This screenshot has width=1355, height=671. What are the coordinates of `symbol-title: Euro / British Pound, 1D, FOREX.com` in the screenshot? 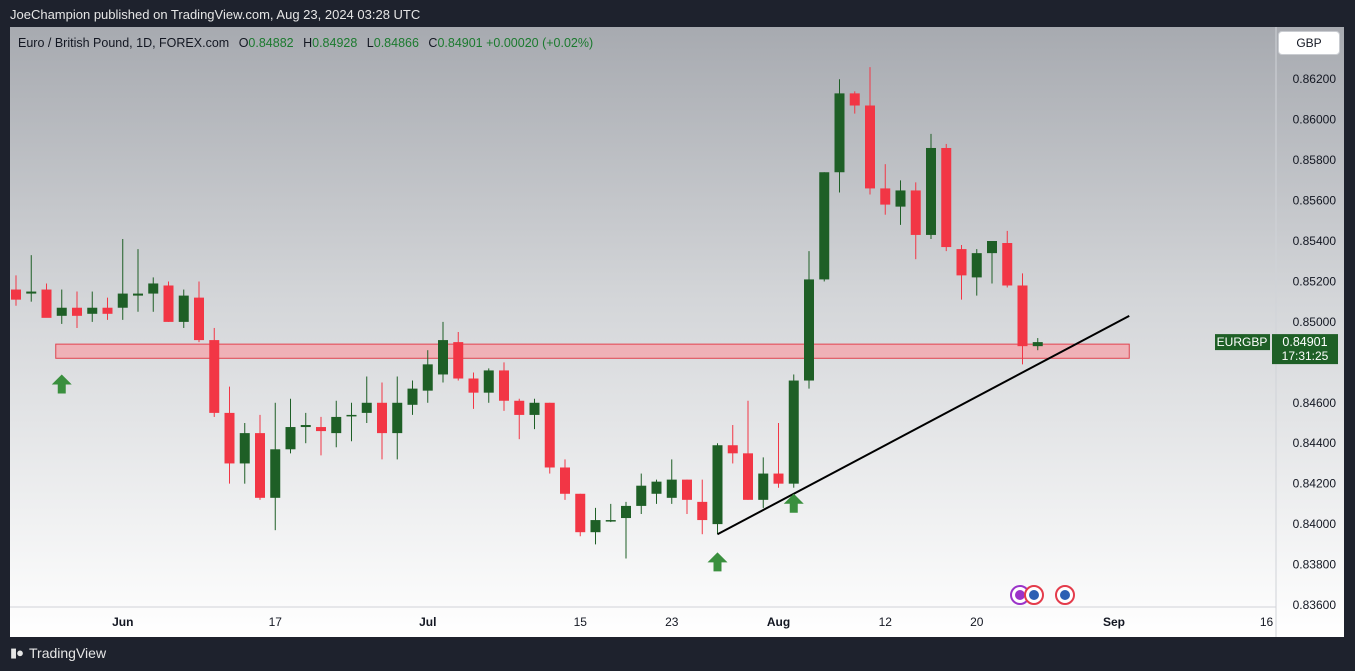 It's located at (124, 43).